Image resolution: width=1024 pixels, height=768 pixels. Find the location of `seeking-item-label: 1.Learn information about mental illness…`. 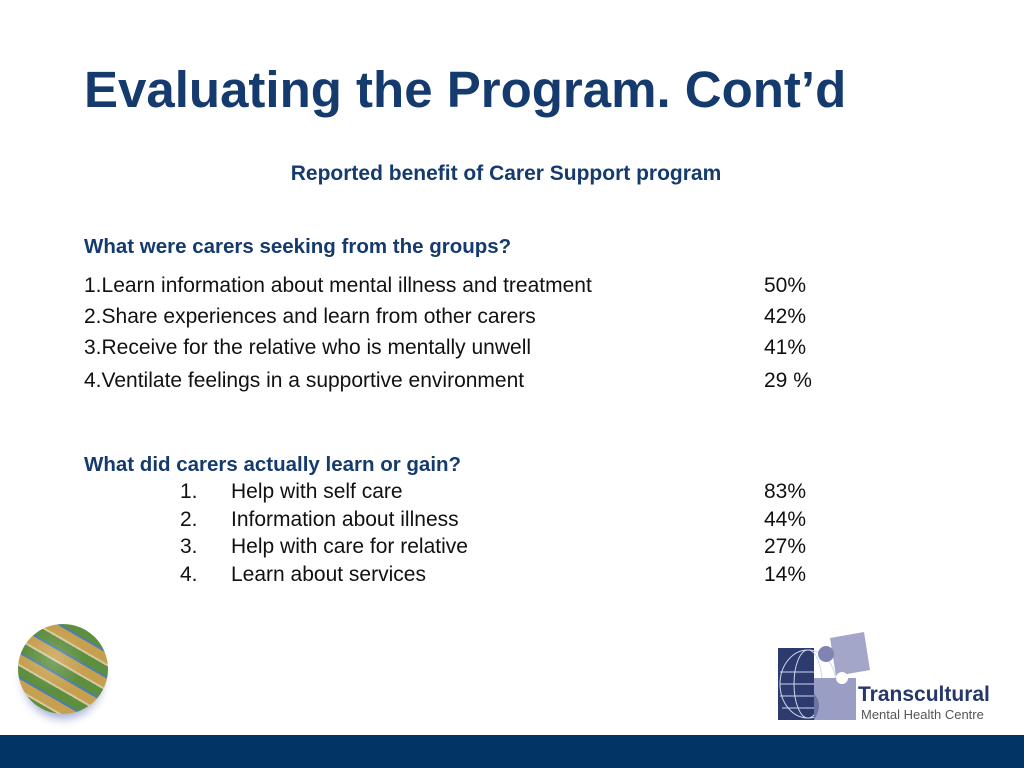

seeking-item-label: 1.Learn information about mental illness… is located at coordinates (338, 285).